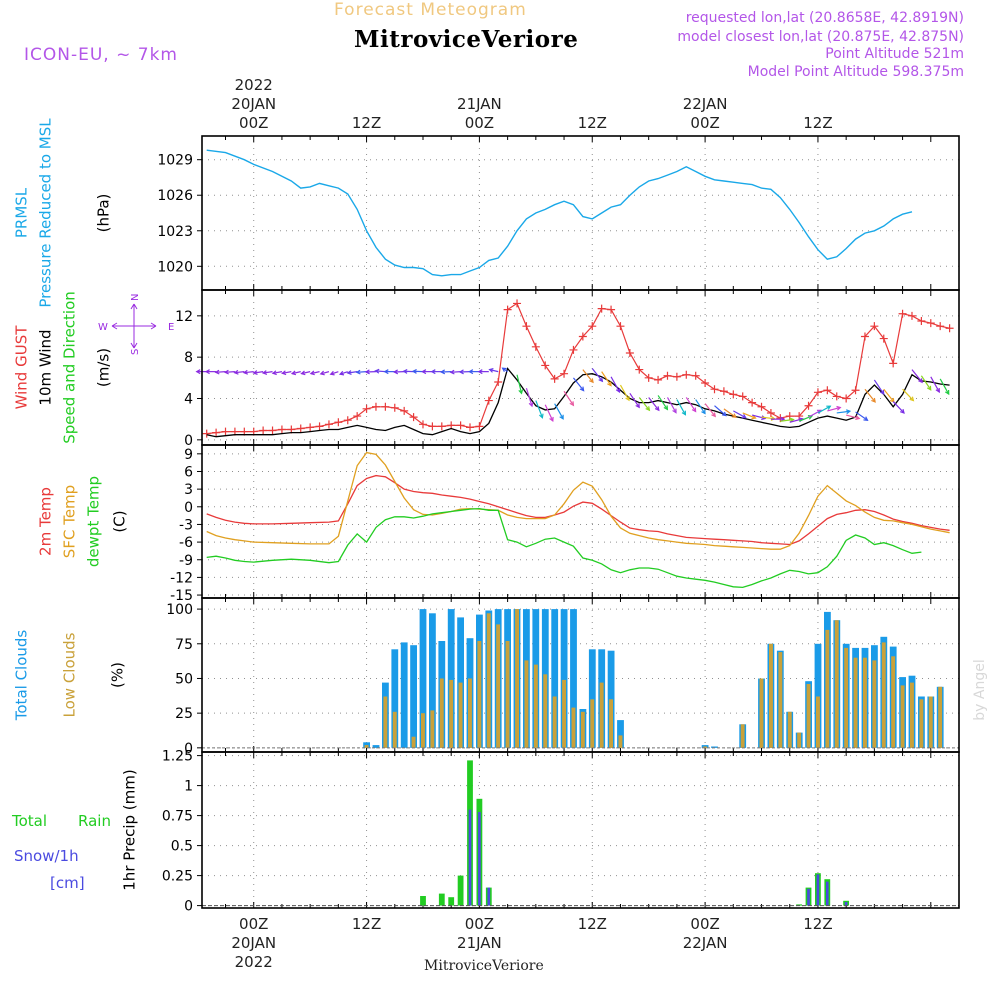 The width and height of the screenshot is (1000, 1000). I want to click on y-axis-label: (C), so click(120, 521).